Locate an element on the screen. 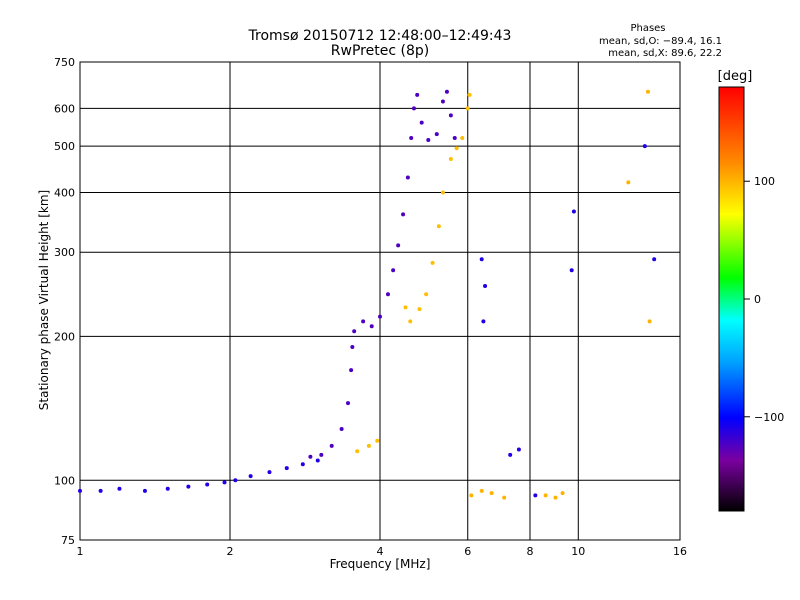 This screenshot has height=600, width=800. x-tick-label: 16 is located at coordinates (680, 551).